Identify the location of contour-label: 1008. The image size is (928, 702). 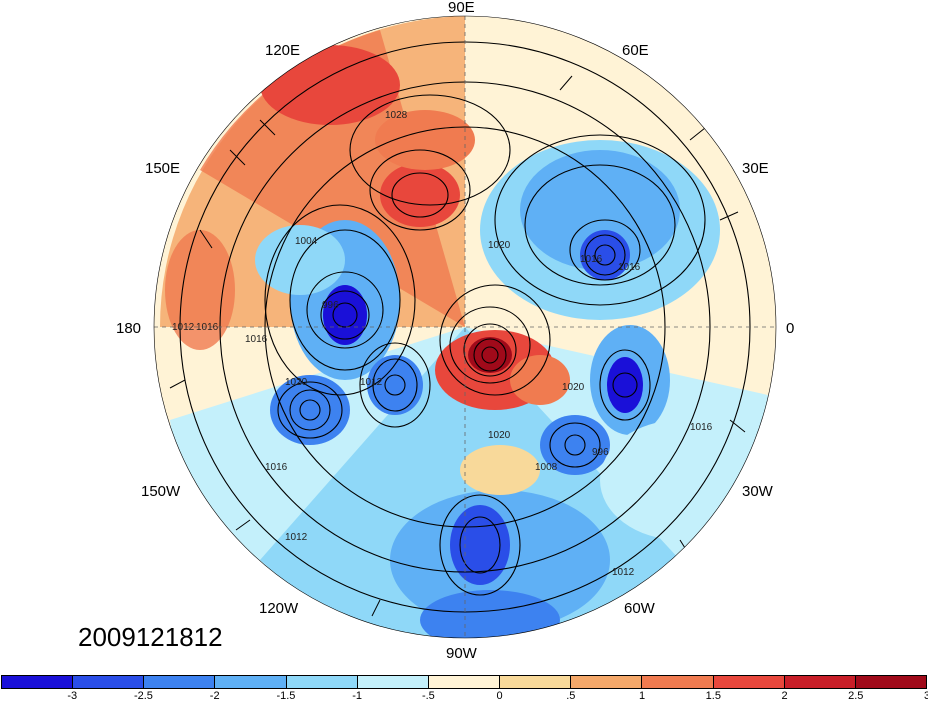
(546, 467).